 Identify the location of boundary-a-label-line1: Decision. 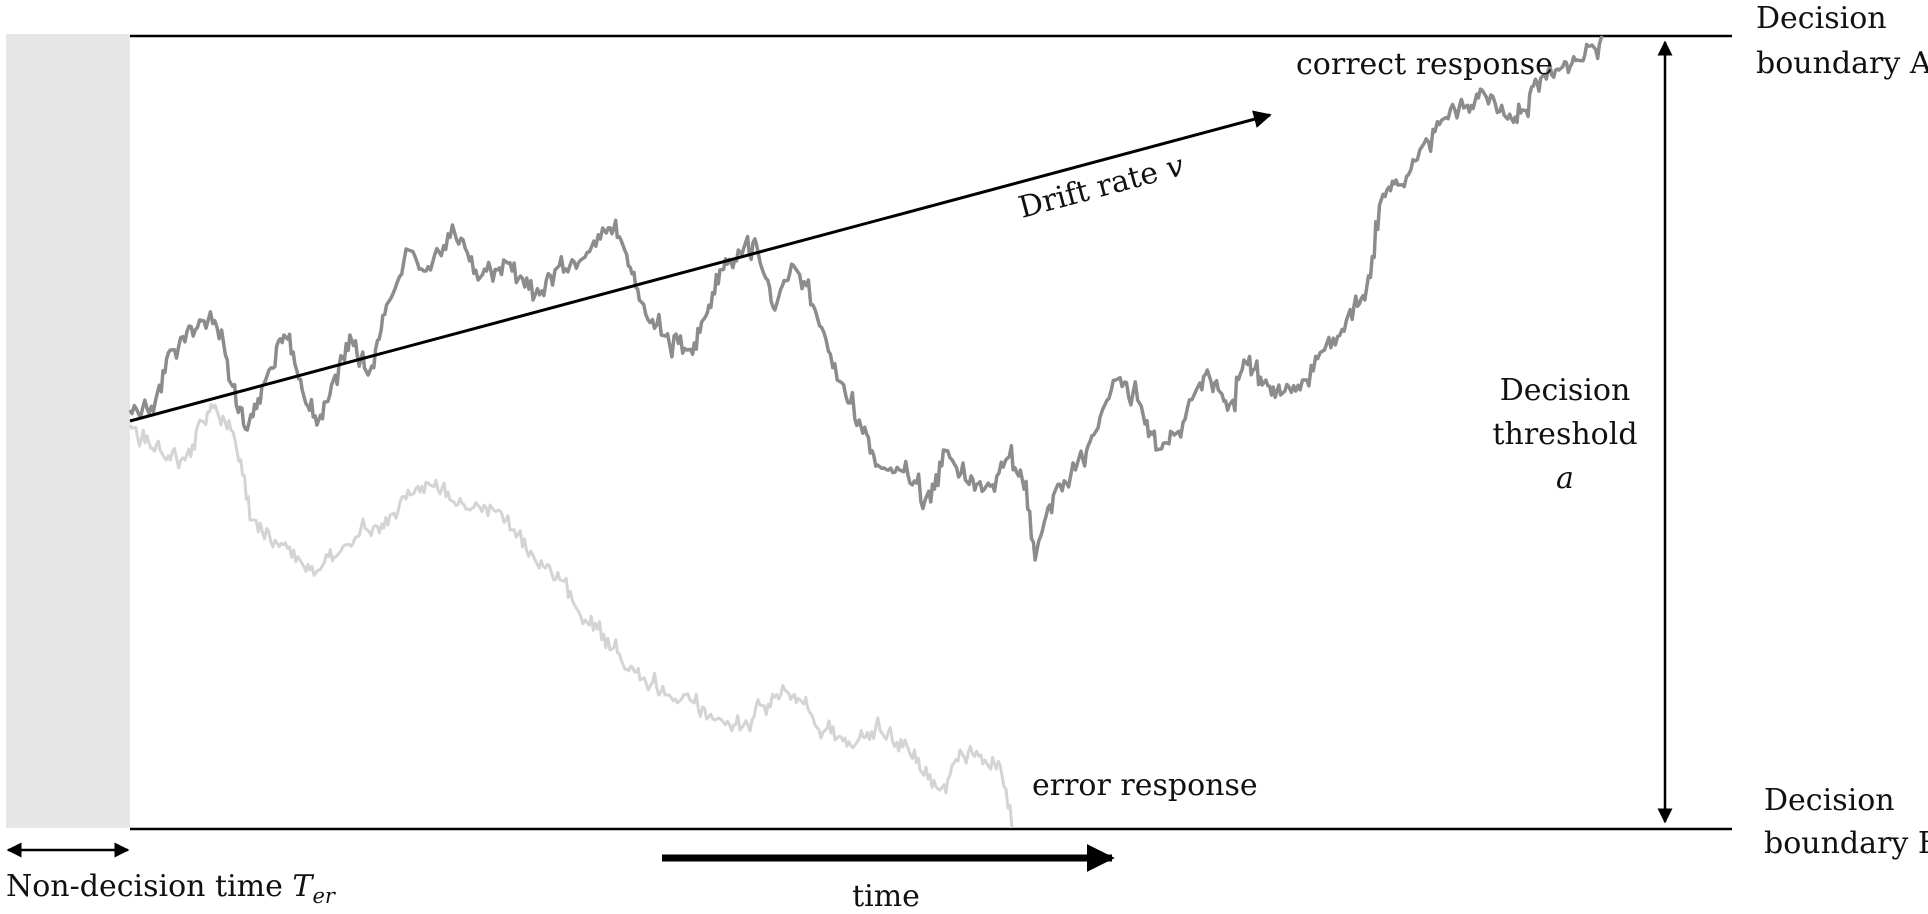
(1821, 18).